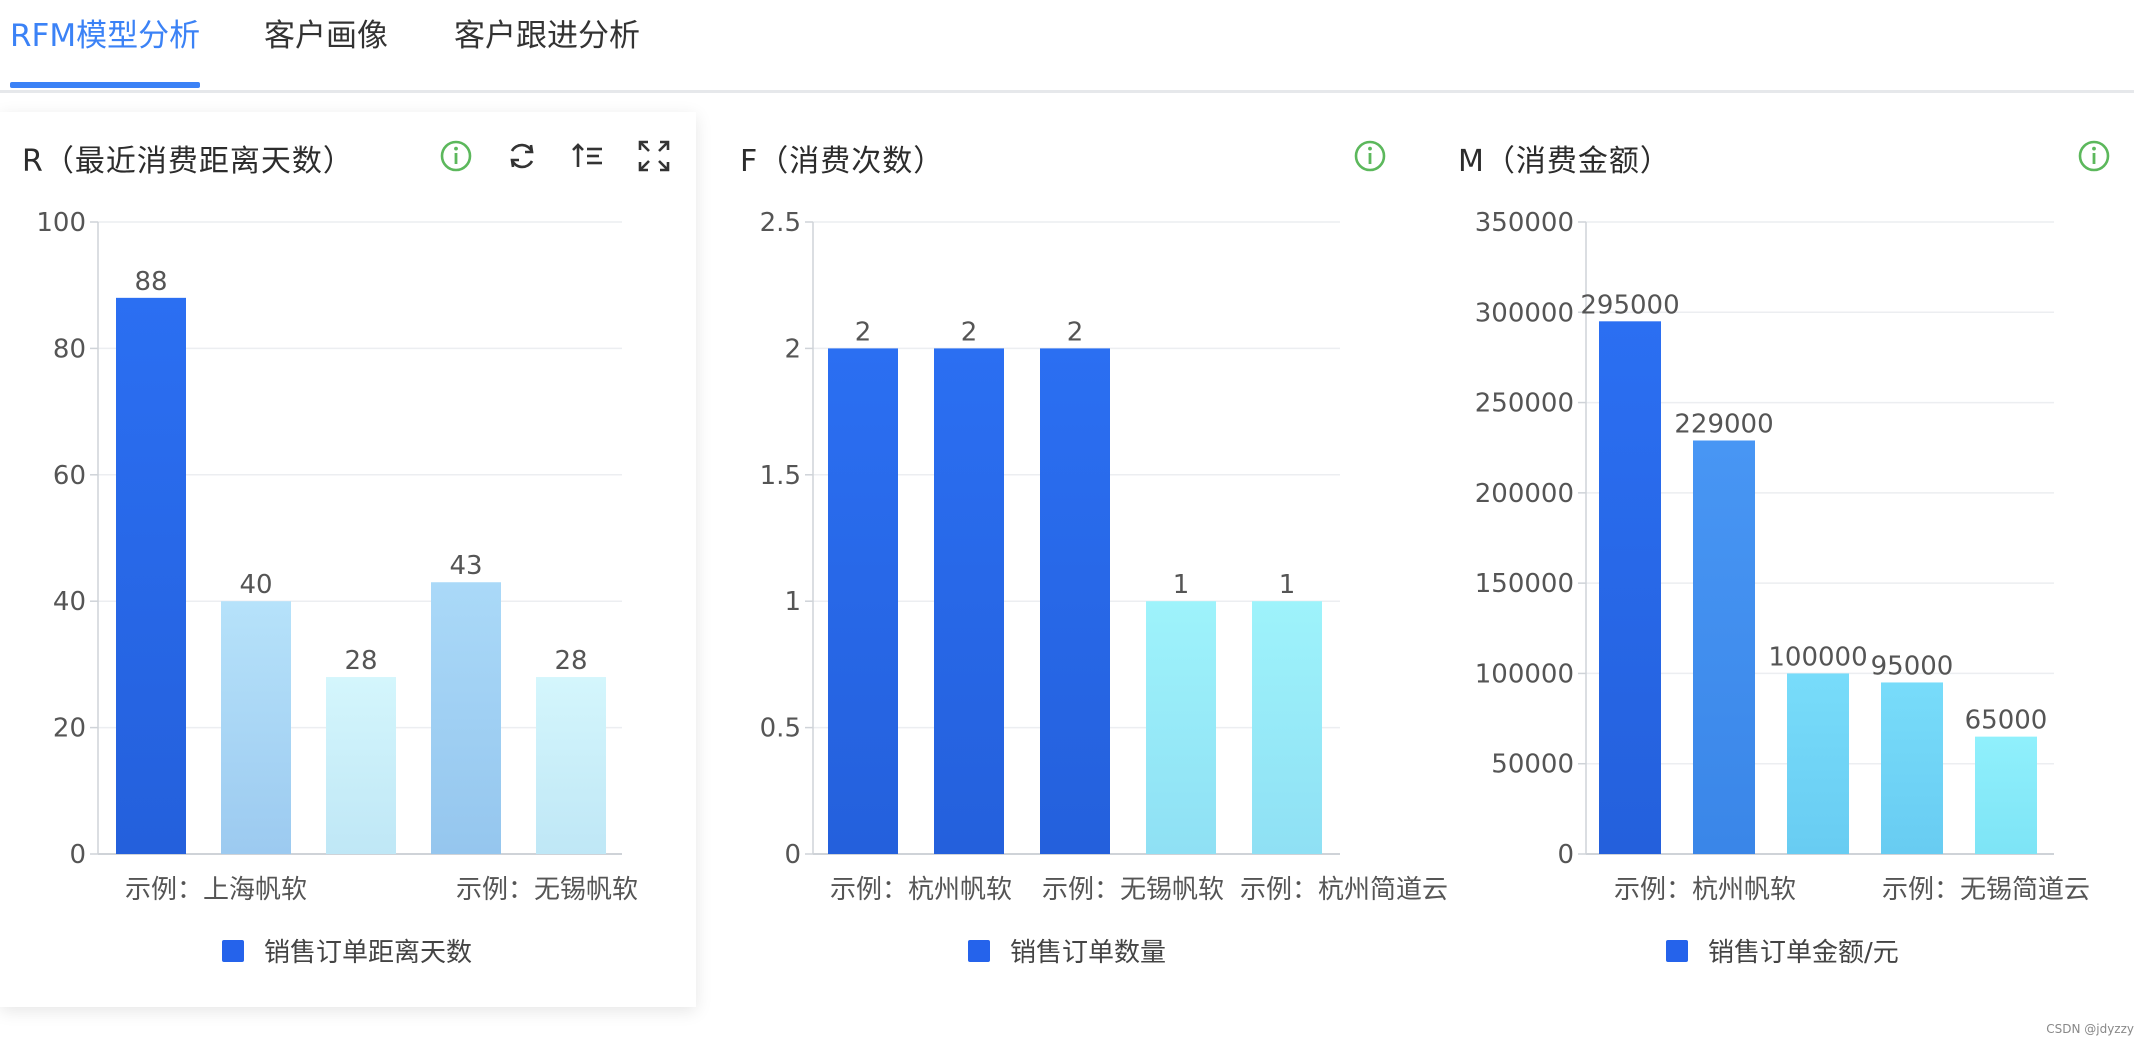 The height and width of the screenshot is (1050, 2146). I want to click on tab-rfm-analysis: RFM模型分析, so click(105, 36).